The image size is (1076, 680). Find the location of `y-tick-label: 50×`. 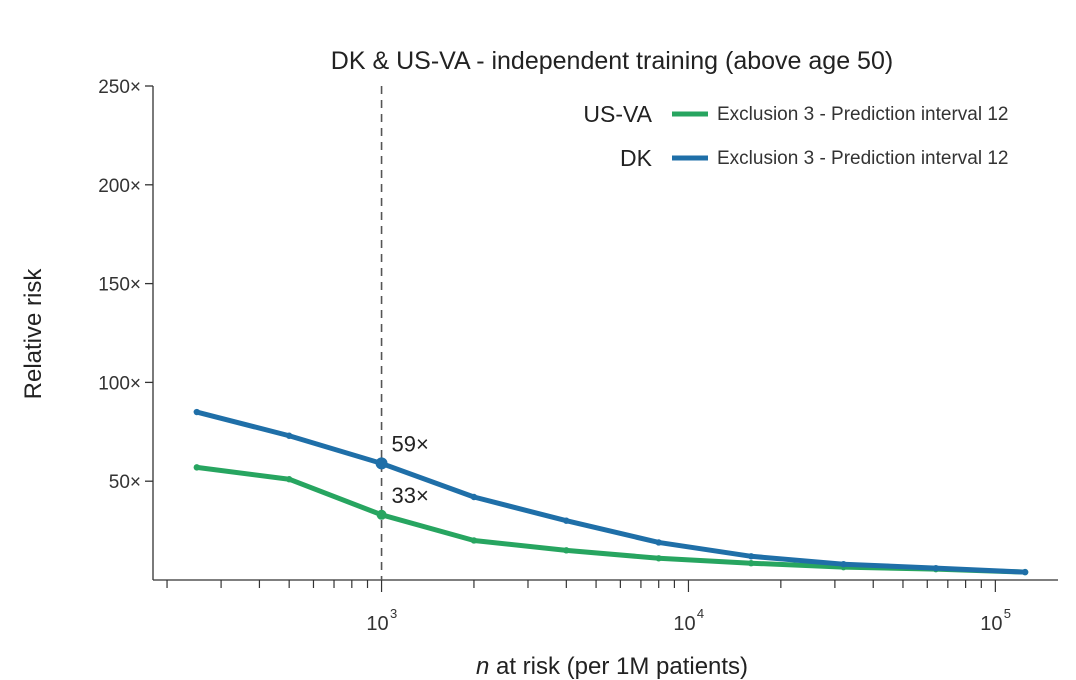

y-tick-label: 50× is located at coordinates (125, 482).